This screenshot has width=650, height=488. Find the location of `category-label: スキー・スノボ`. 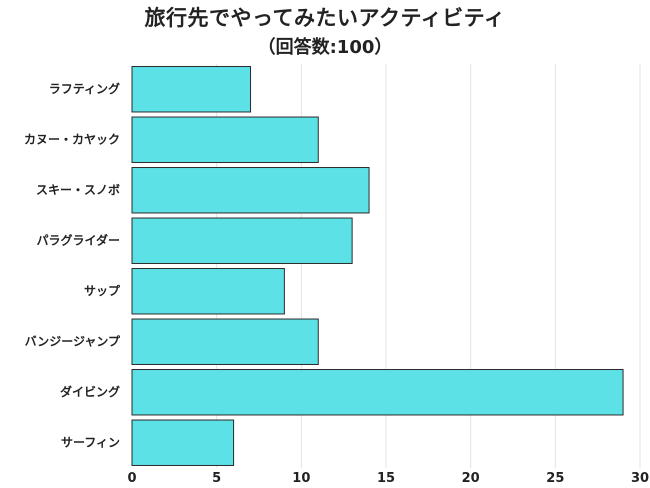

category-label: スキー・スノボ is located at coordinates (78, 189).